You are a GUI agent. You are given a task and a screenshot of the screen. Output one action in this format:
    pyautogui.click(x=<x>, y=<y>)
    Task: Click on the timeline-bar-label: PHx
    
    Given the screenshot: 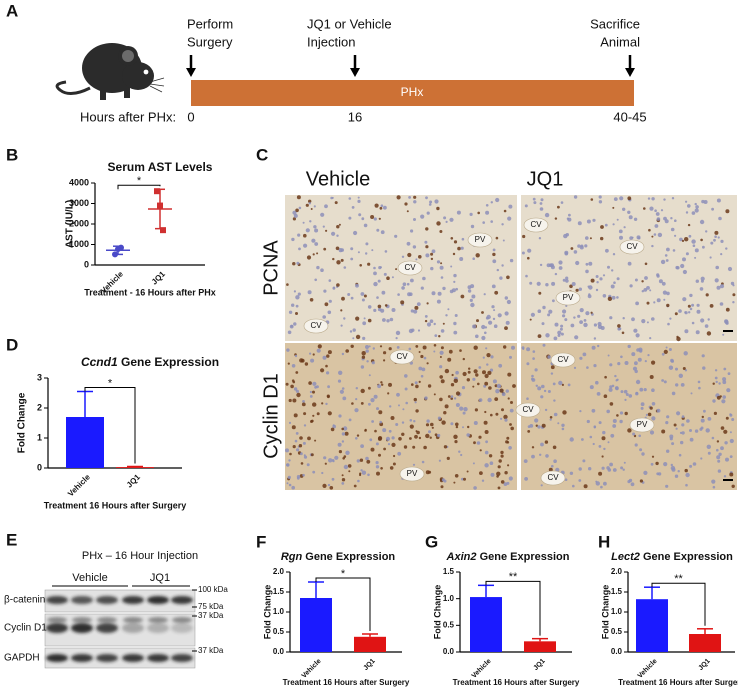 What is the action you would take?
    pyautogui.click(x=412, y=92)
    